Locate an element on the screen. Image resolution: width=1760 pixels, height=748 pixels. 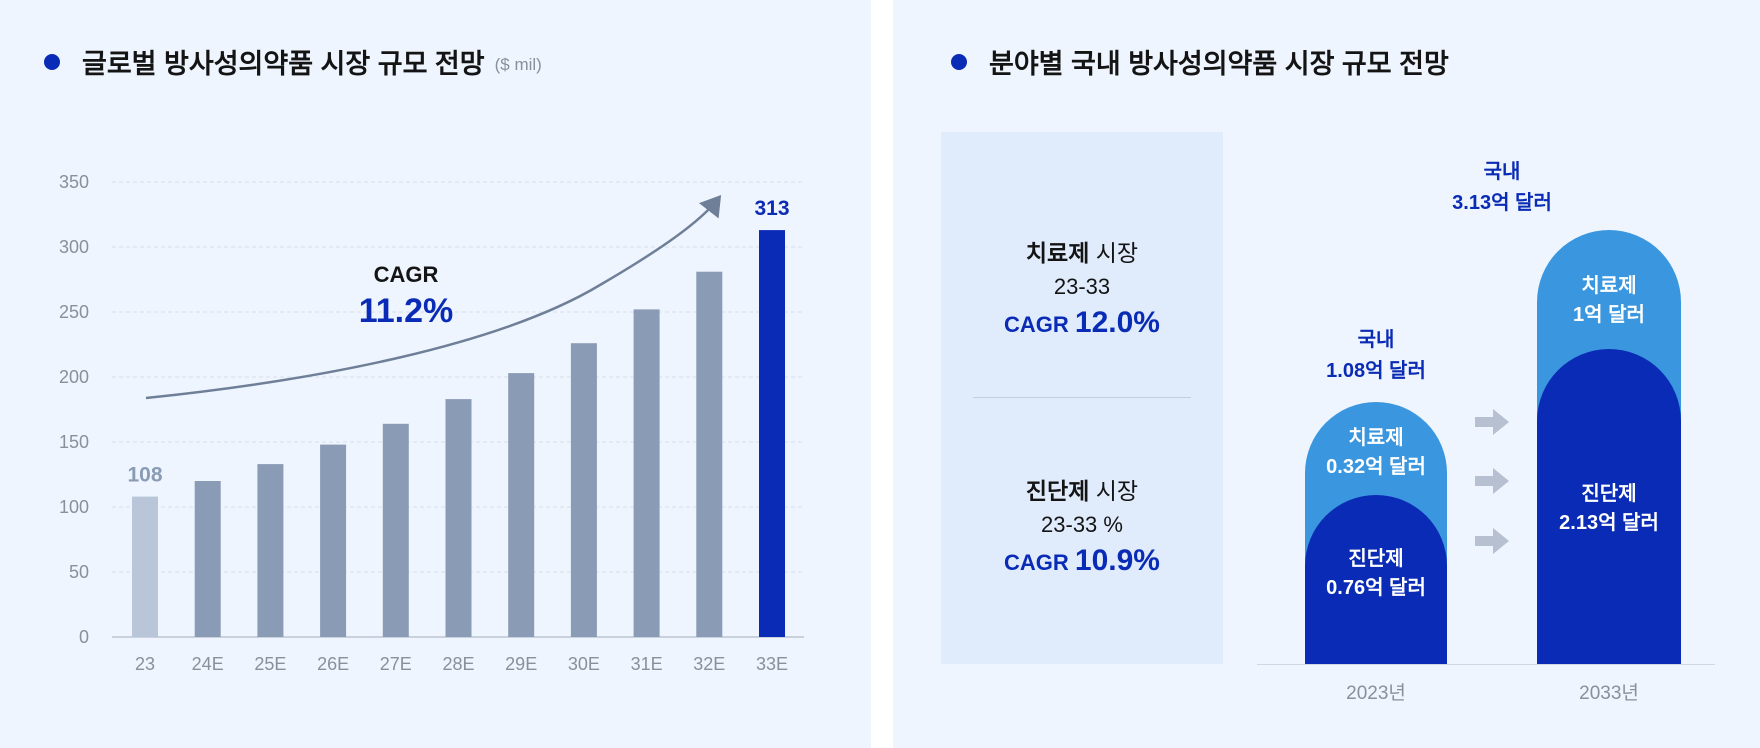
therapy-summary: 치료제 시장 23-33 CAGR 12.0% is located at coordinates (1082, 287).